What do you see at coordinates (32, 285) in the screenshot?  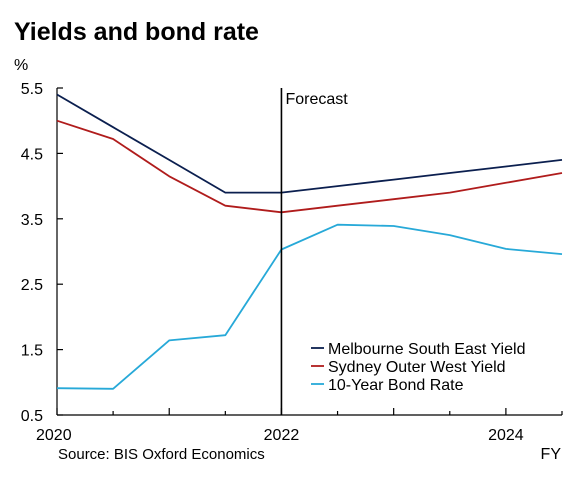 I see `y-tick-label: 2.5` at bounding box center [32, 285].